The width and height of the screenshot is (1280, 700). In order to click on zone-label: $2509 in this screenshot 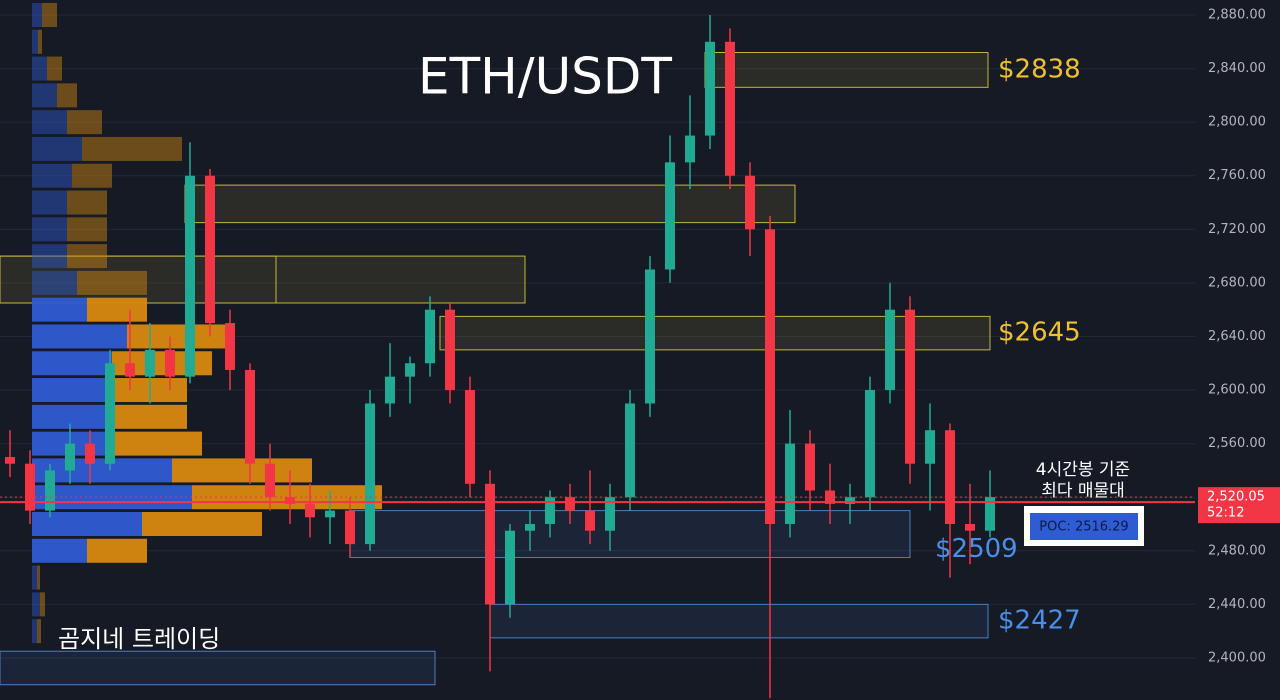, I will do `click(976, 549)`.